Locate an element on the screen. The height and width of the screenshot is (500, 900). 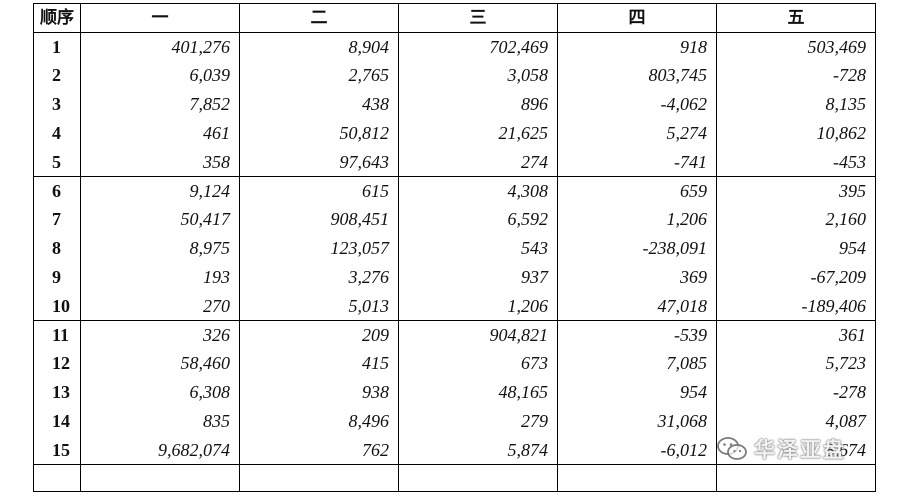
table-row: 12 58,460 415 673 7,085 5,723 is located at coordinates (454, 363).